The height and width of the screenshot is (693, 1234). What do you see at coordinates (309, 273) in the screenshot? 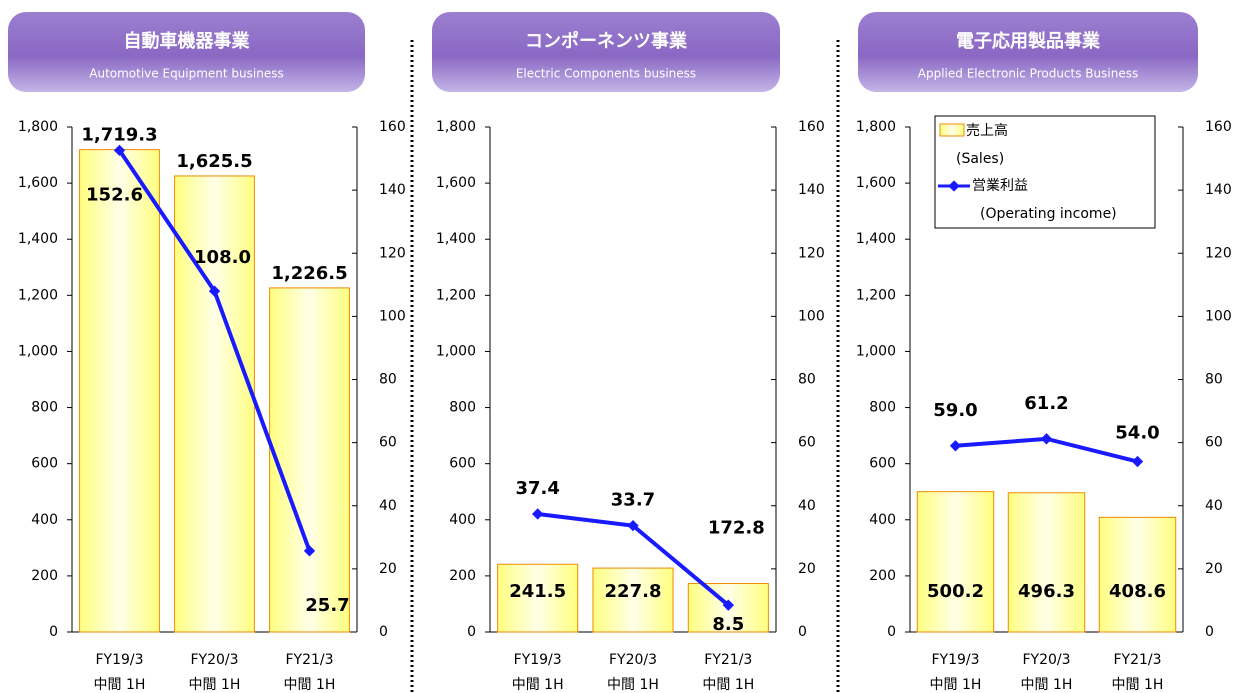
I see `bar-value-label: 1,226.5` at bounding box center [309, 273].